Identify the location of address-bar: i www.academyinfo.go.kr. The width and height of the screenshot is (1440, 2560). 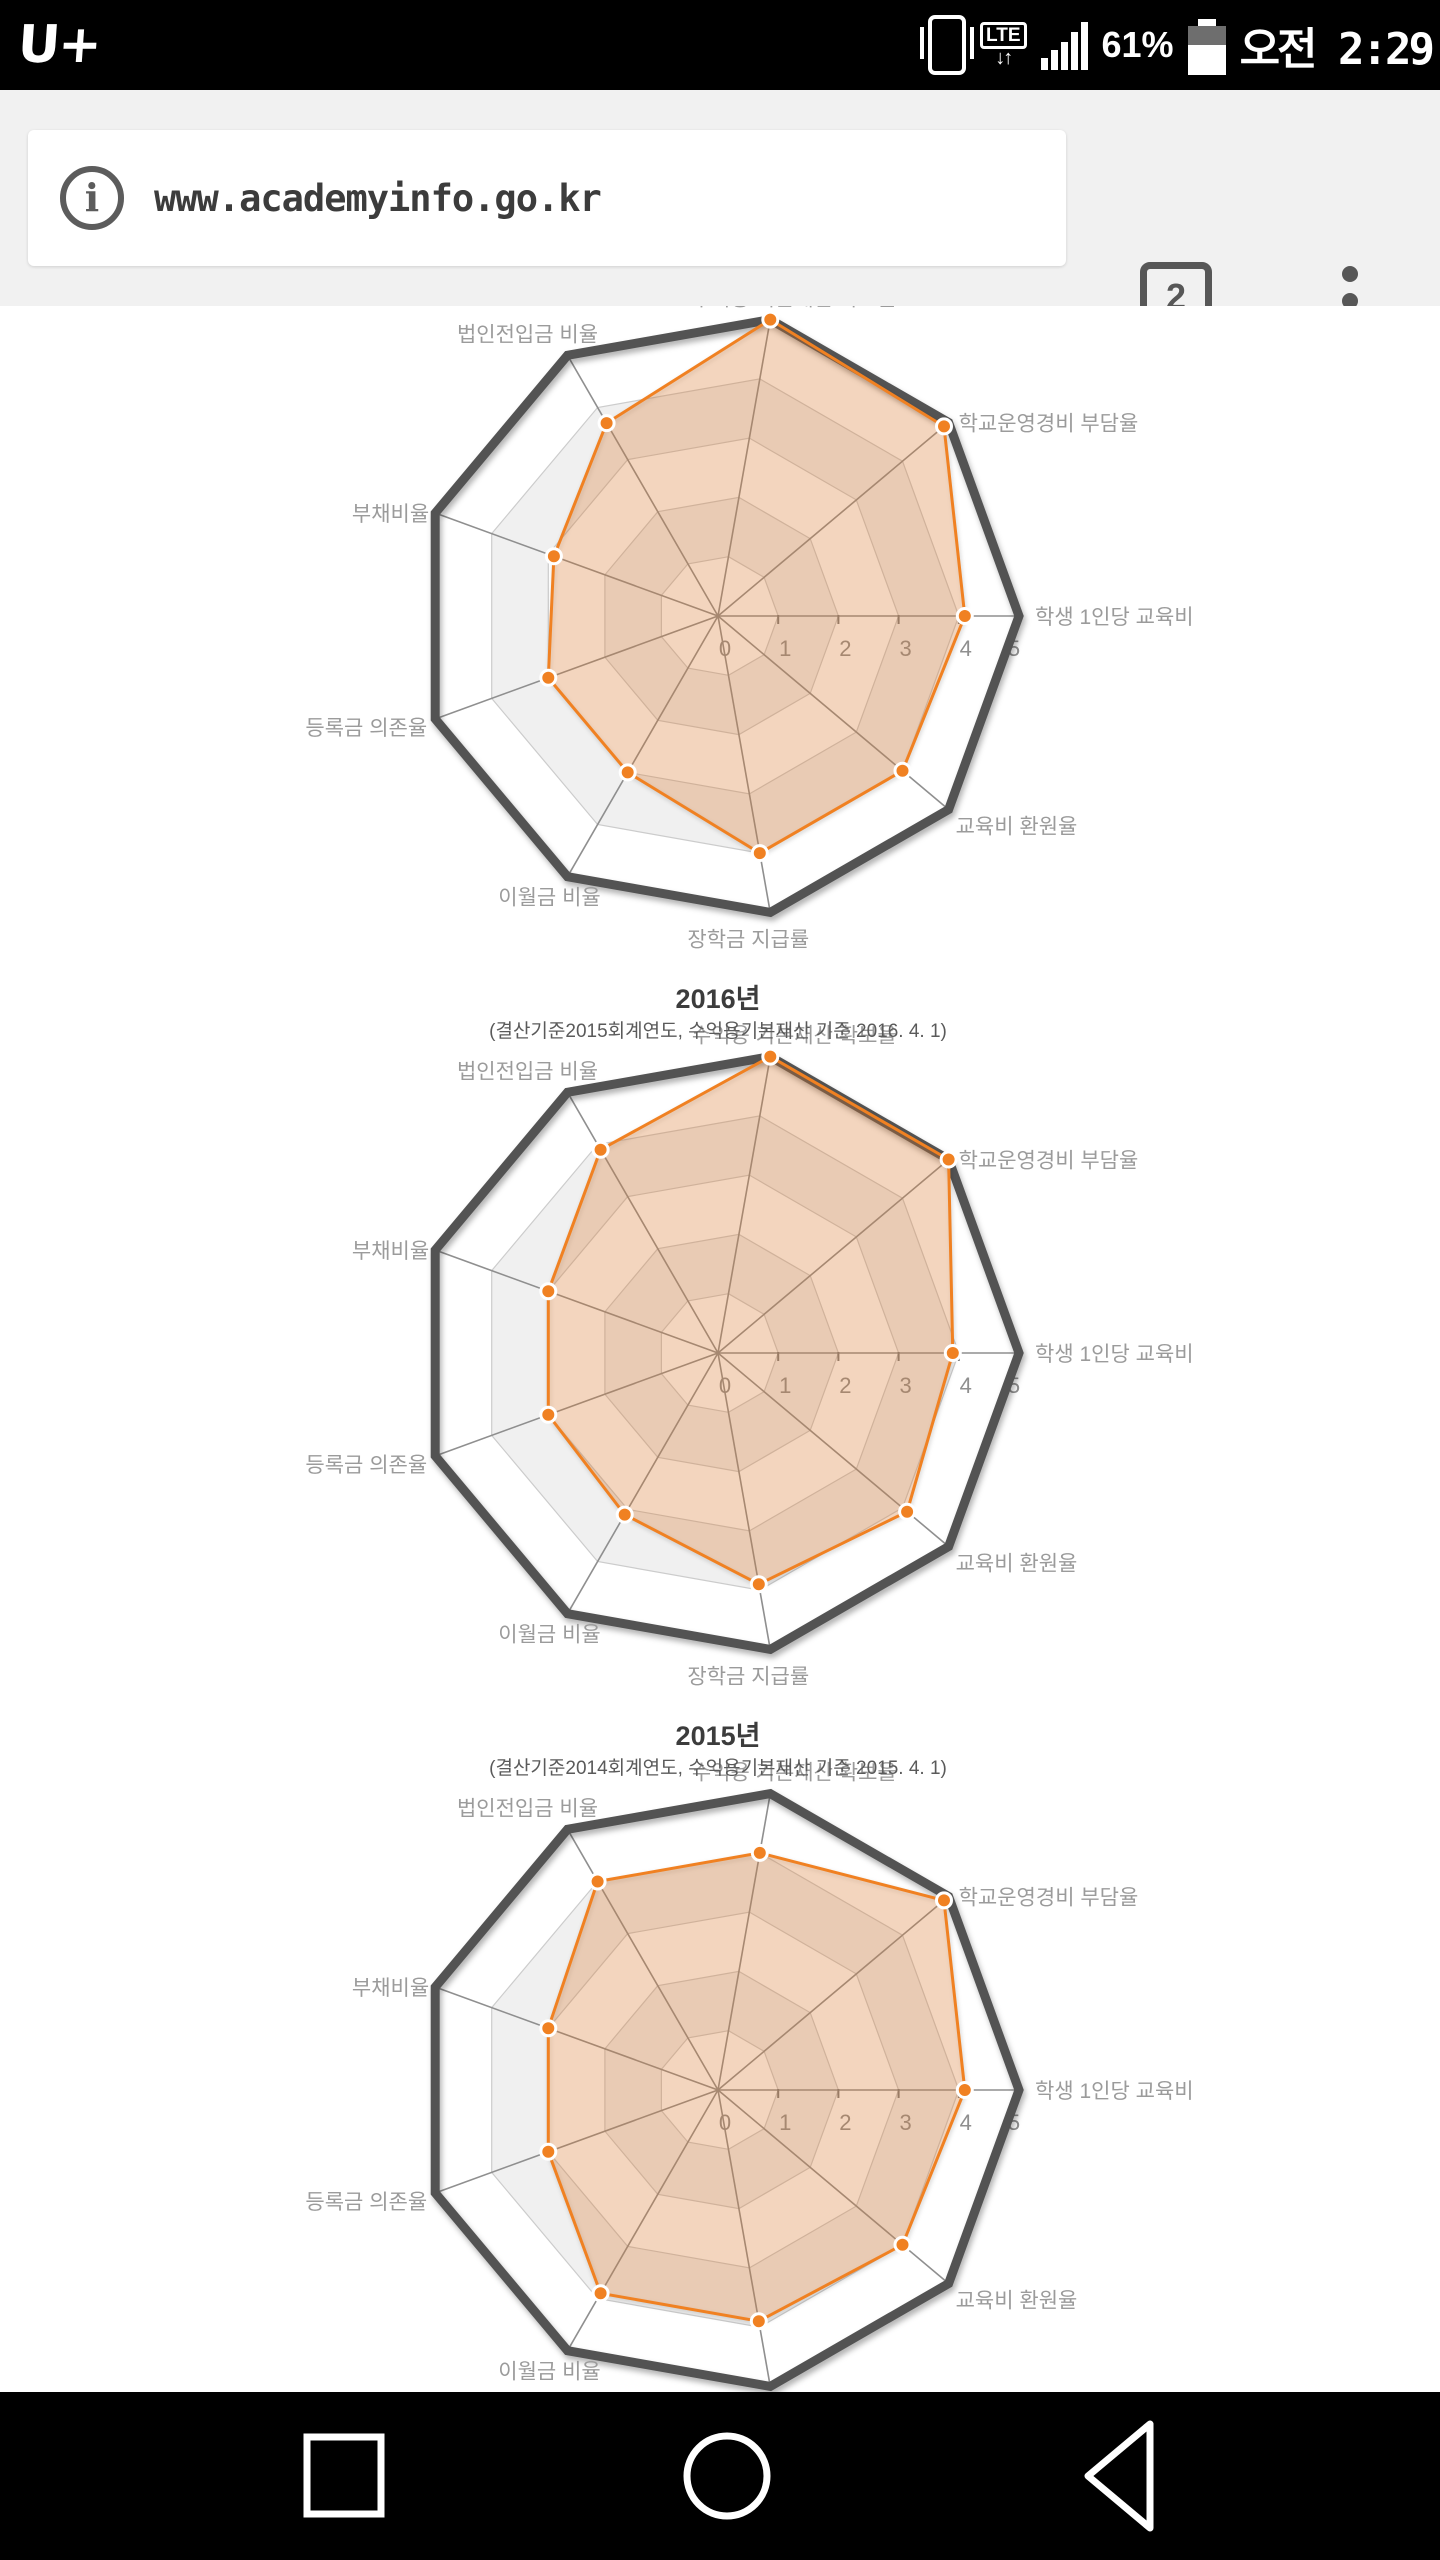
(547, 198).